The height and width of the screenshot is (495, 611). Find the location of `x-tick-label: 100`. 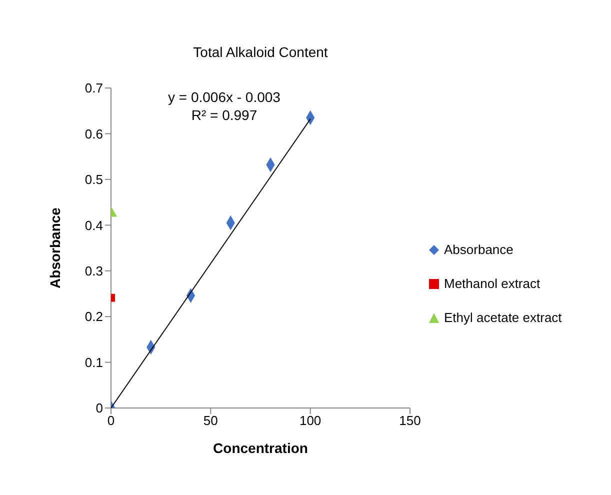

x-tick-label: 100 is located at coordinates (310, 420).